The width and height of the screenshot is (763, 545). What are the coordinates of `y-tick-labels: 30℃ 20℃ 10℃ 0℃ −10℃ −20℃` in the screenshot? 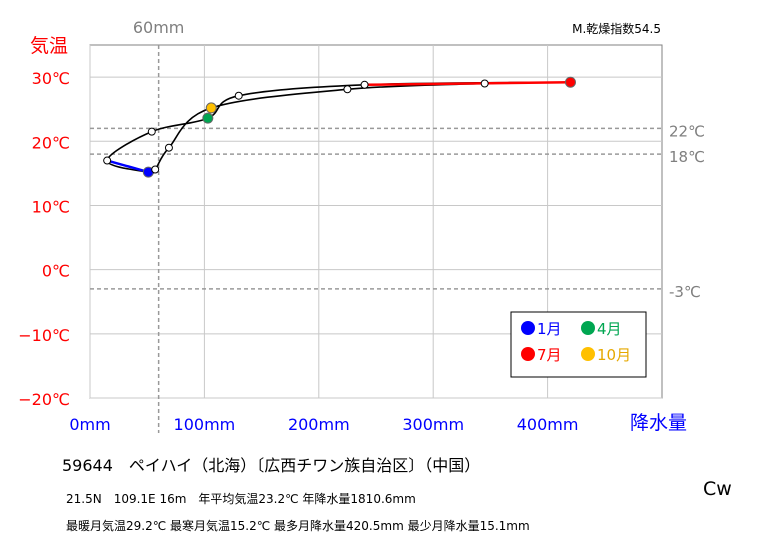 It's located at (44, 239).